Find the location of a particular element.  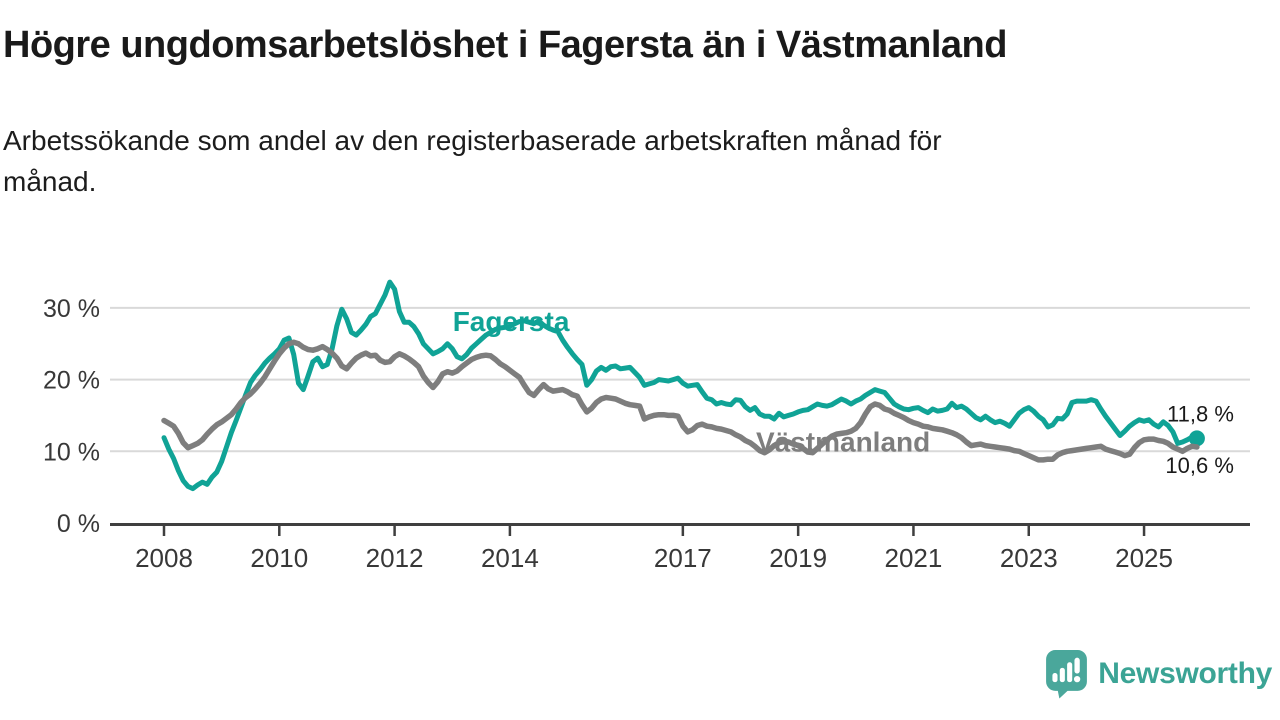

y-tick-label-10: 10 % is located at coordinates (71, 452).